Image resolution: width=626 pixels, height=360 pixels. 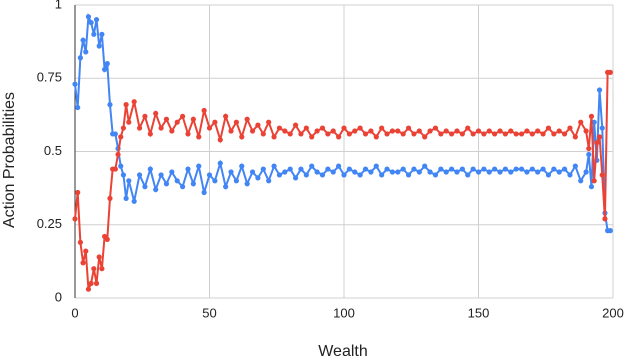 I want to click on x-tick-label: 50, so click(x=209, y=312).